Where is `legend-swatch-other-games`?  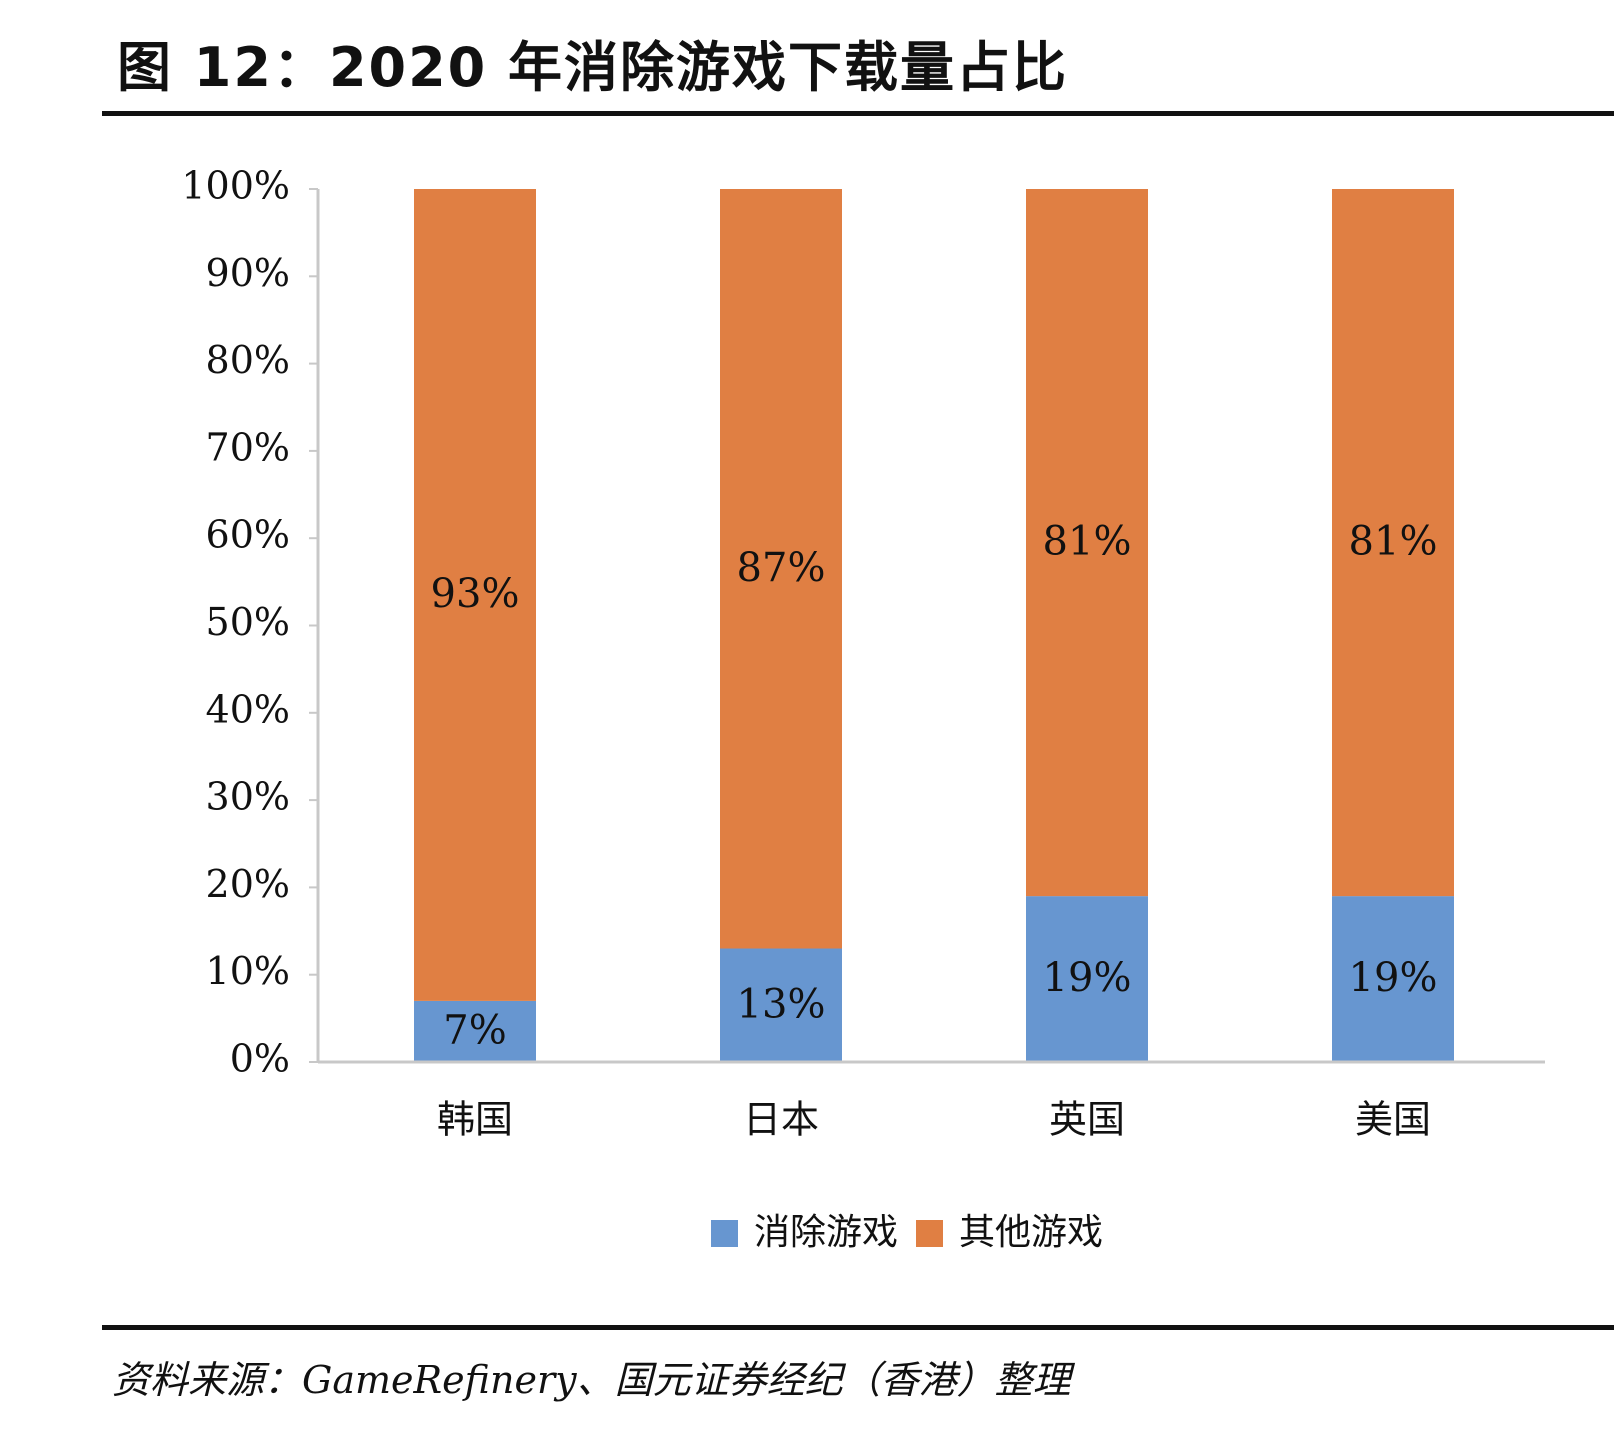 legend-swatch-other-games is located at coordinates (929, 1233).